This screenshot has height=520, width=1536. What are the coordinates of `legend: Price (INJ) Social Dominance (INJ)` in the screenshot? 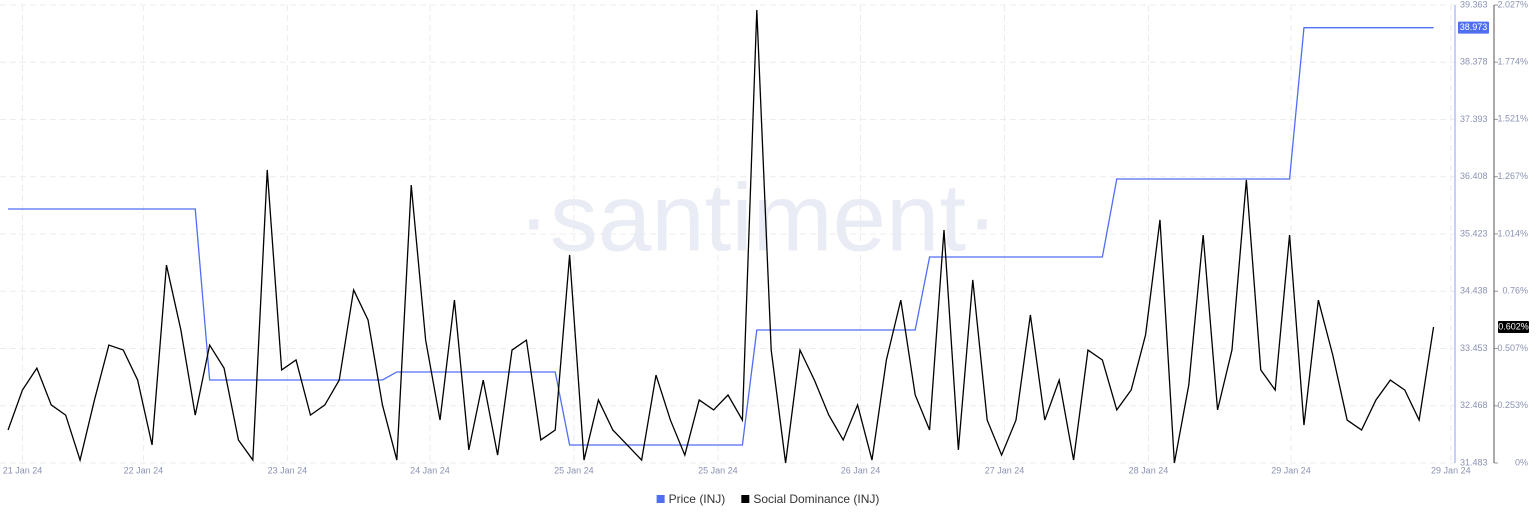 It's located at (767, 499).